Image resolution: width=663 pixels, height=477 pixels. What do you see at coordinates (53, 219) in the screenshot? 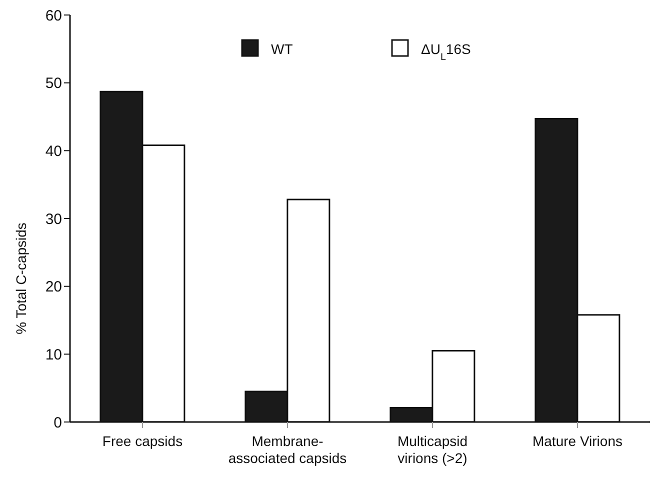
I see `y-tick-label: 30` at bounding box center [53, 219].